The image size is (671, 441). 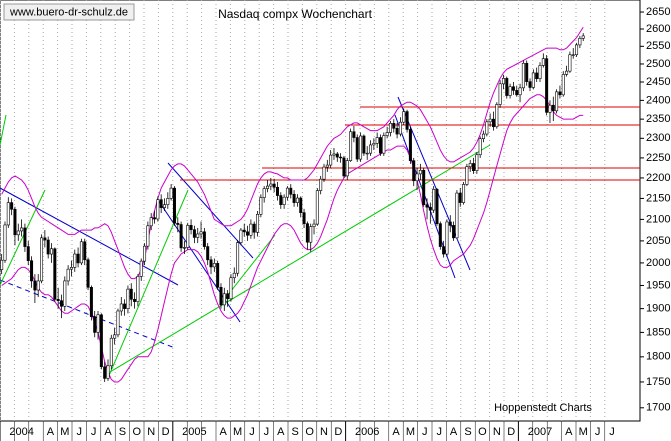 I want to click on y-tick-label: 2000, so click(x=658, y=263).